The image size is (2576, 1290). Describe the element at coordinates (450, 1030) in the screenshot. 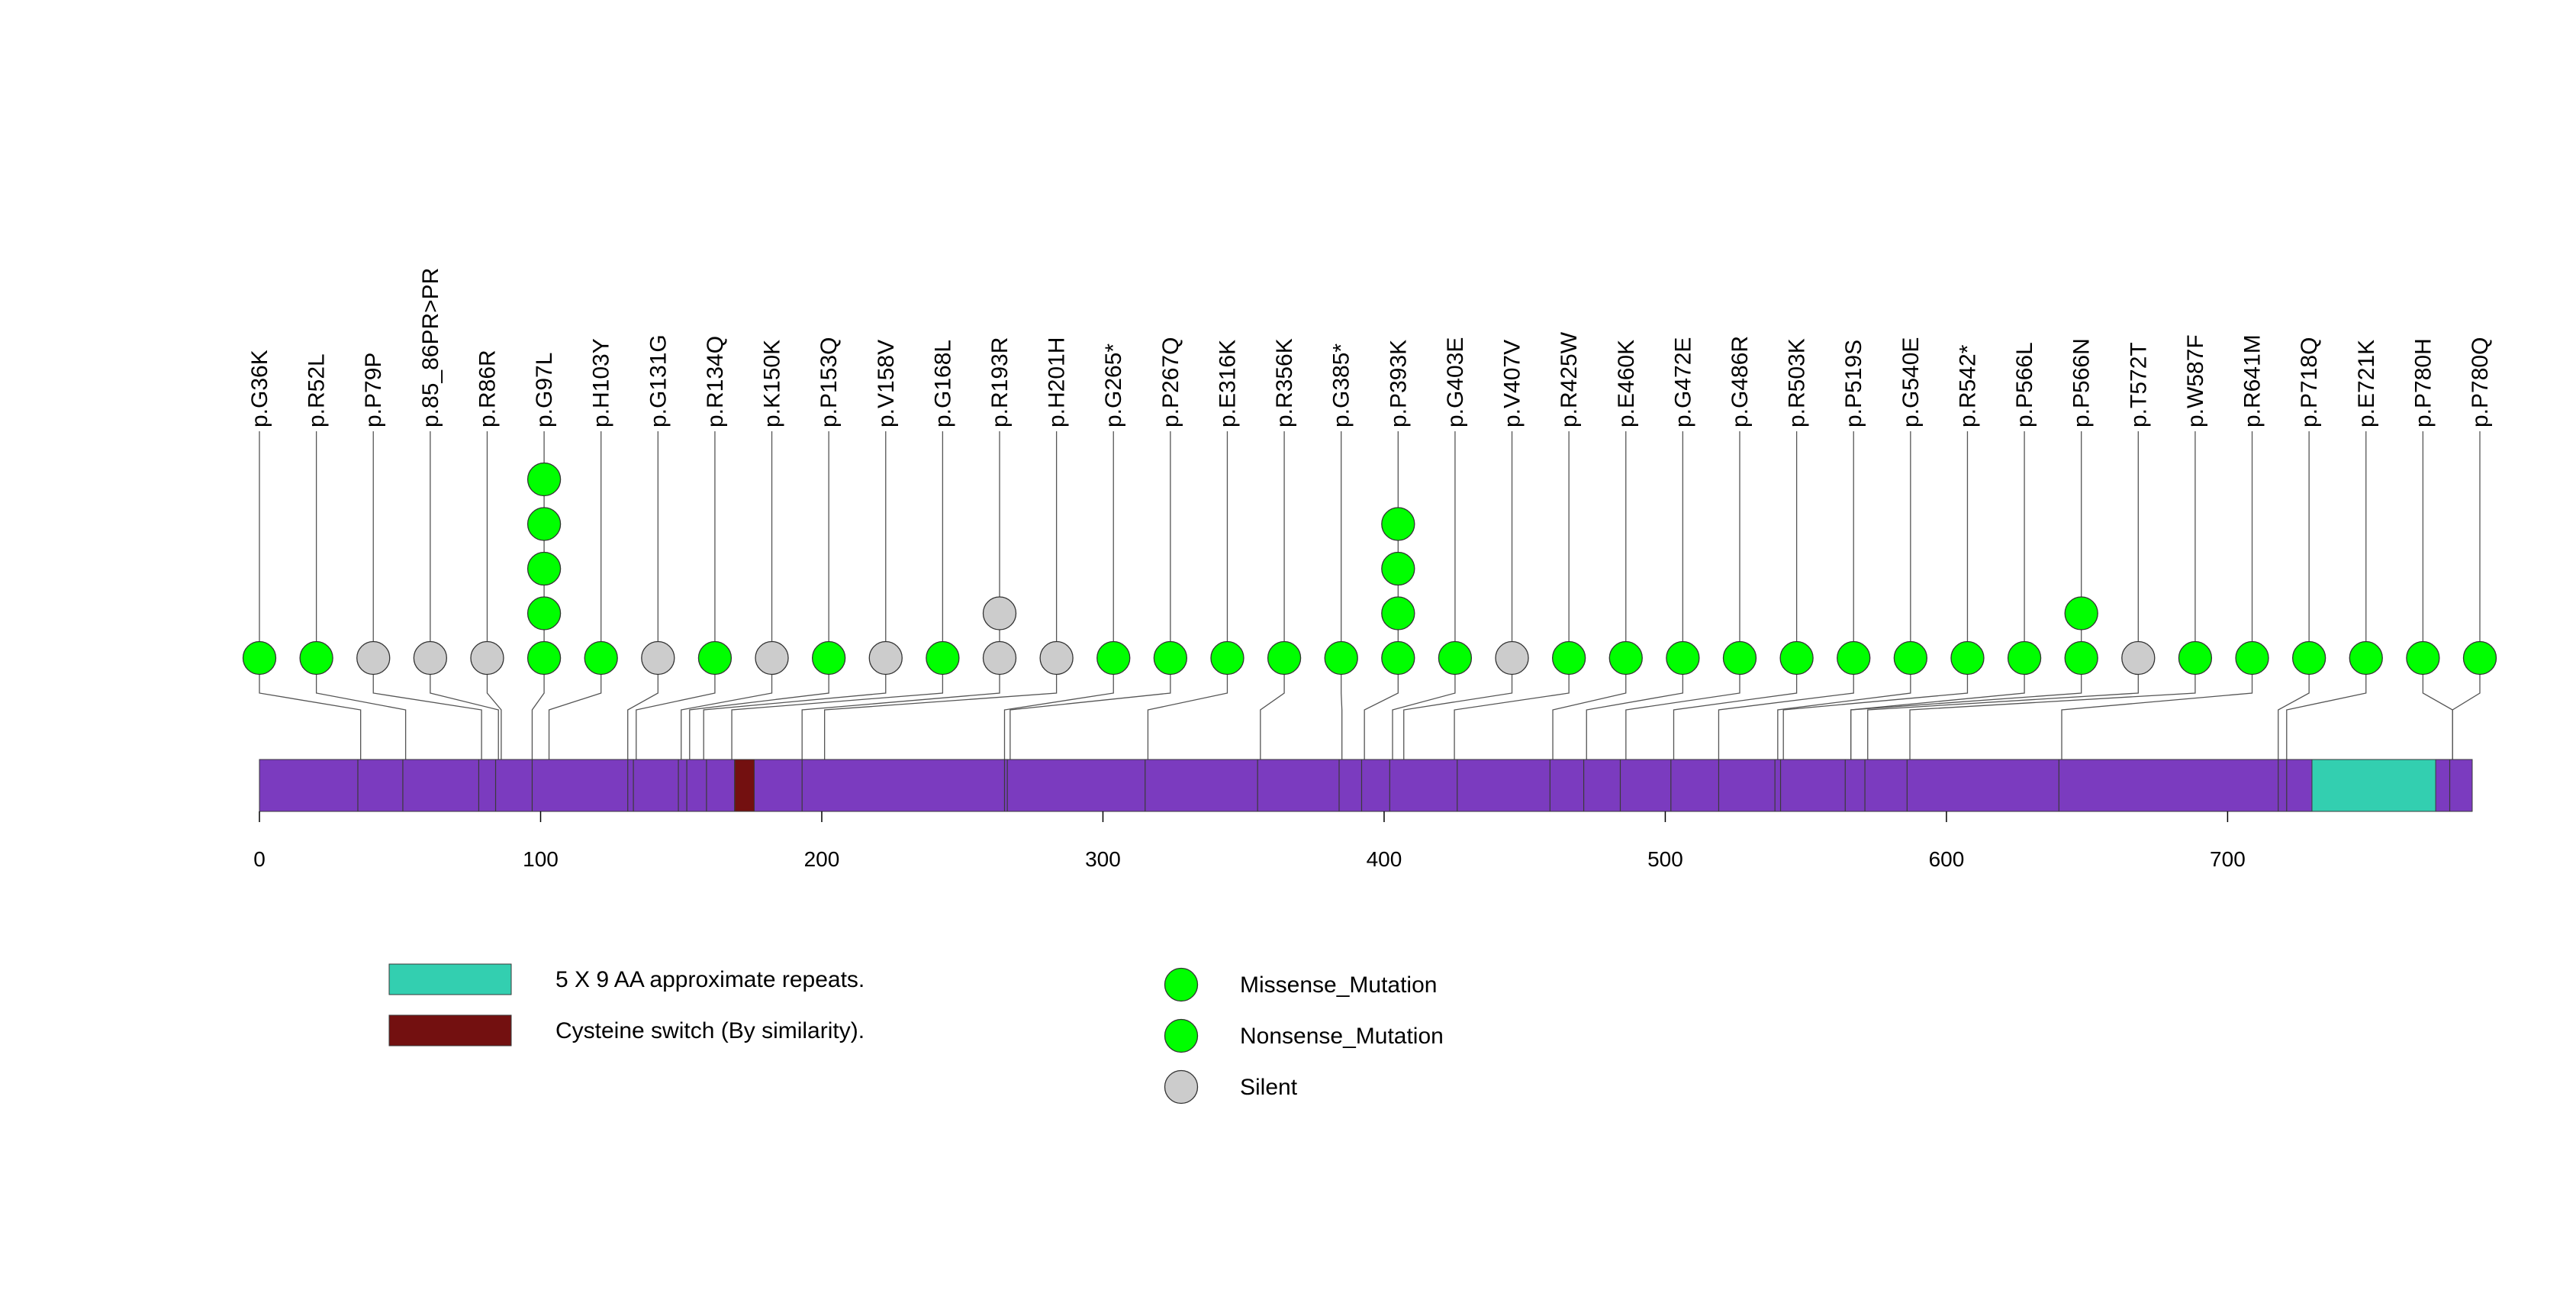

I see `legend-domain-swatch` at that location.